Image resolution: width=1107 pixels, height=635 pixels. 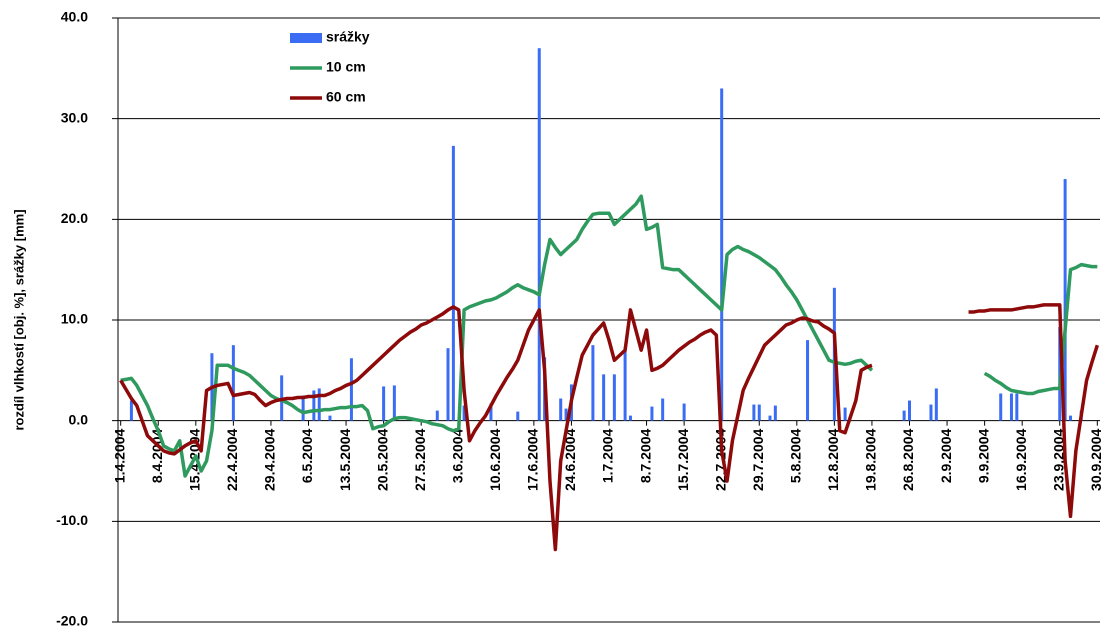 I want to click on x-tick-label: 8.7.2004, so click(x=645, y=455).